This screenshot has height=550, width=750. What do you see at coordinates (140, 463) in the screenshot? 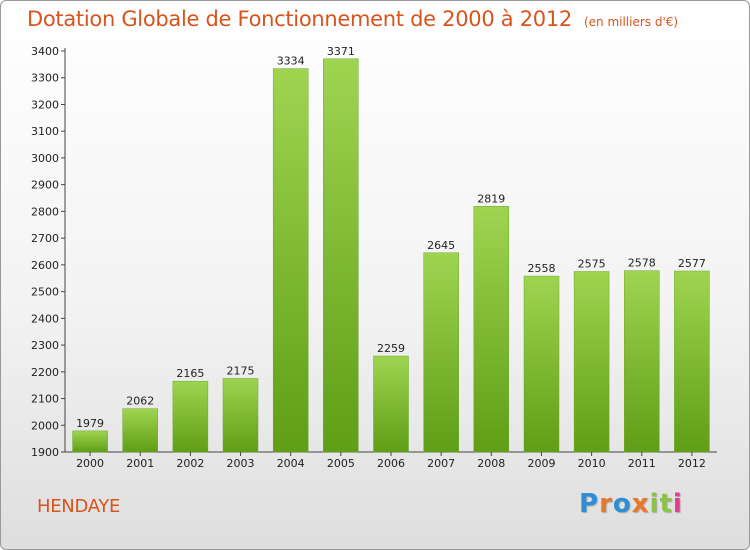
I see `x-tick-label: 2001` at bounding box center [140, 463].